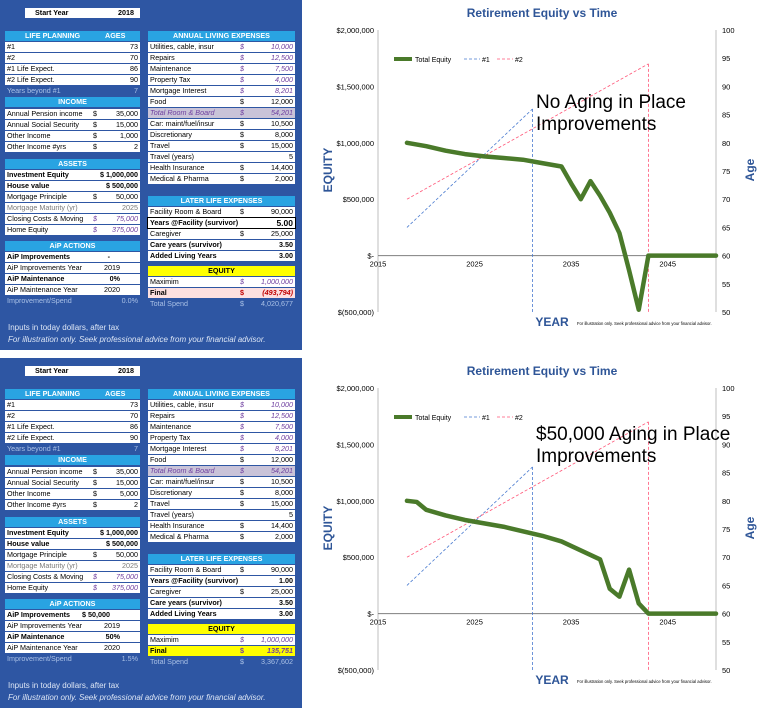  I want to click on y-tick-label: $2,000,000, so click(355, 388).